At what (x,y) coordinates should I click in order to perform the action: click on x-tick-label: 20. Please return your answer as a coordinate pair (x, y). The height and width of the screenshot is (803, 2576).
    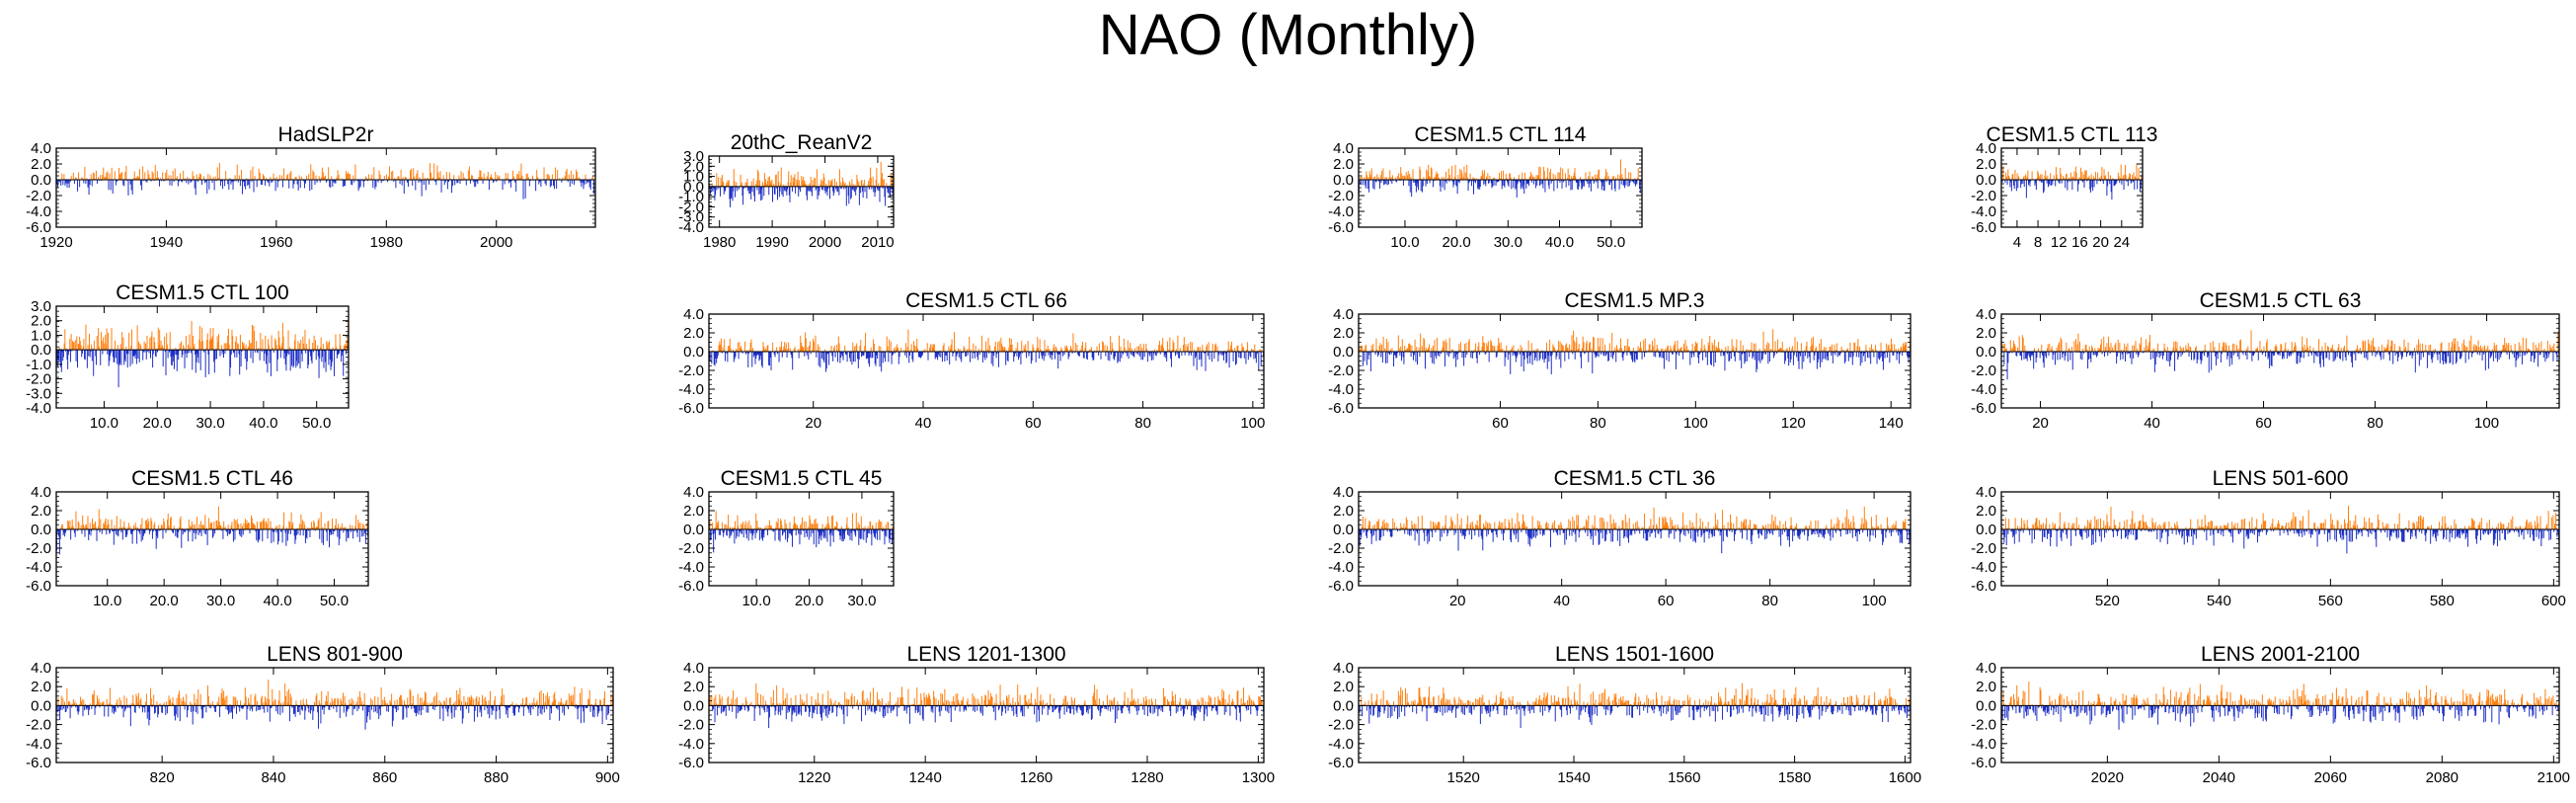
    Looking at the image, I should click on (813, 423).